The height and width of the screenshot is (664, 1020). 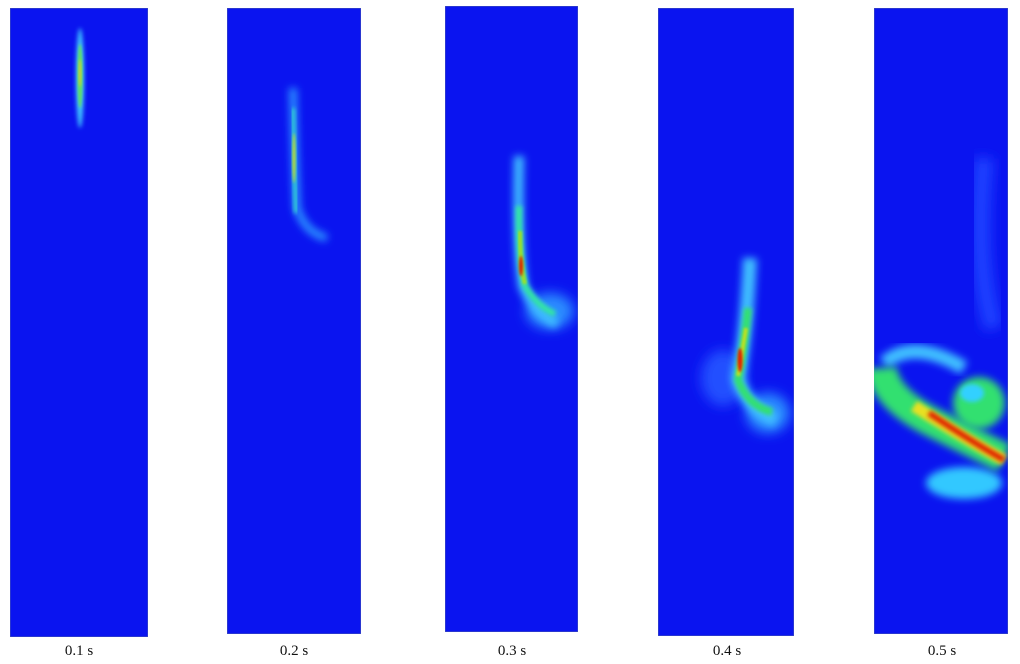 I want to click on time-label-3: 0.3 s, so click(x=512, y=651).